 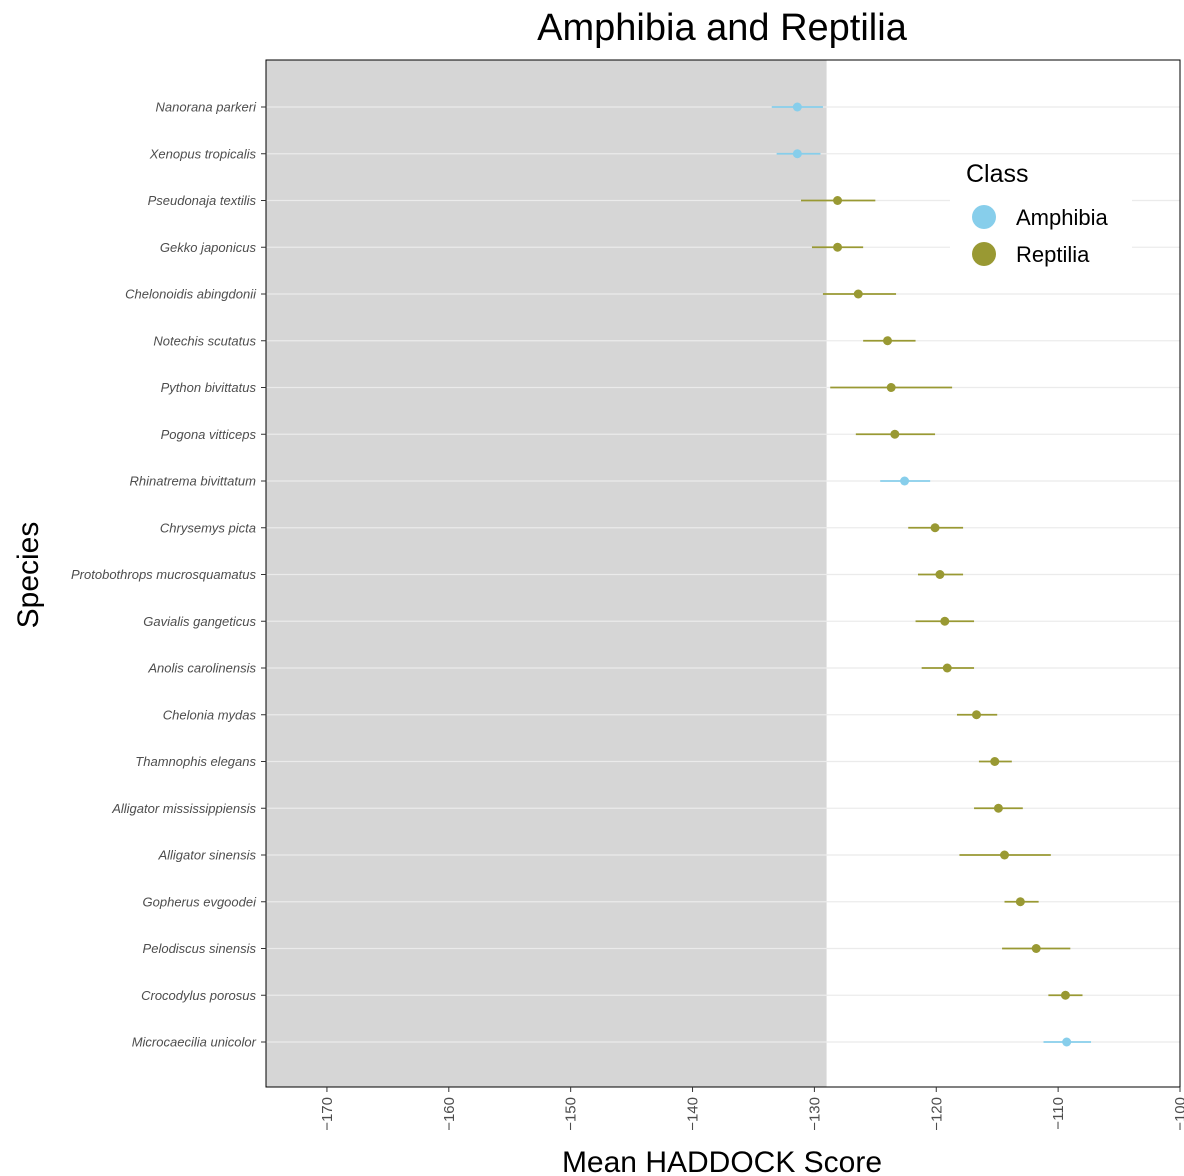 What do you see at coordinates (208, 247) in the screenshot?
I see `y-tick-label: Gekko japonicus` at bounding box center [208, 247].